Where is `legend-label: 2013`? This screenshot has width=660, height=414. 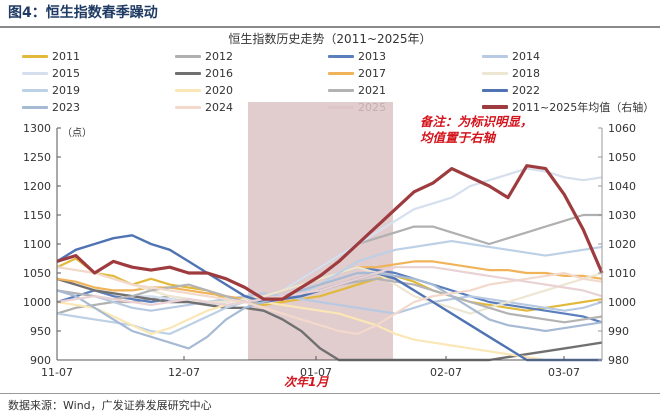 legend-label: 2013 is located at coordinates (372, 56).